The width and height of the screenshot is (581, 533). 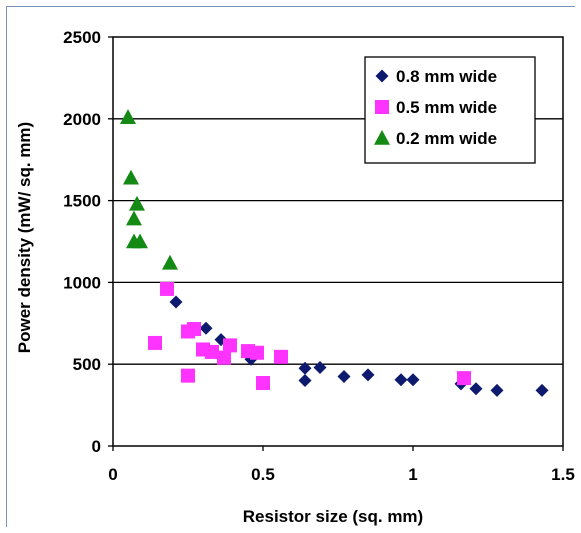 I want to click on legend-entry-label: 0.8 mm wide, so click(x=446, y=76).